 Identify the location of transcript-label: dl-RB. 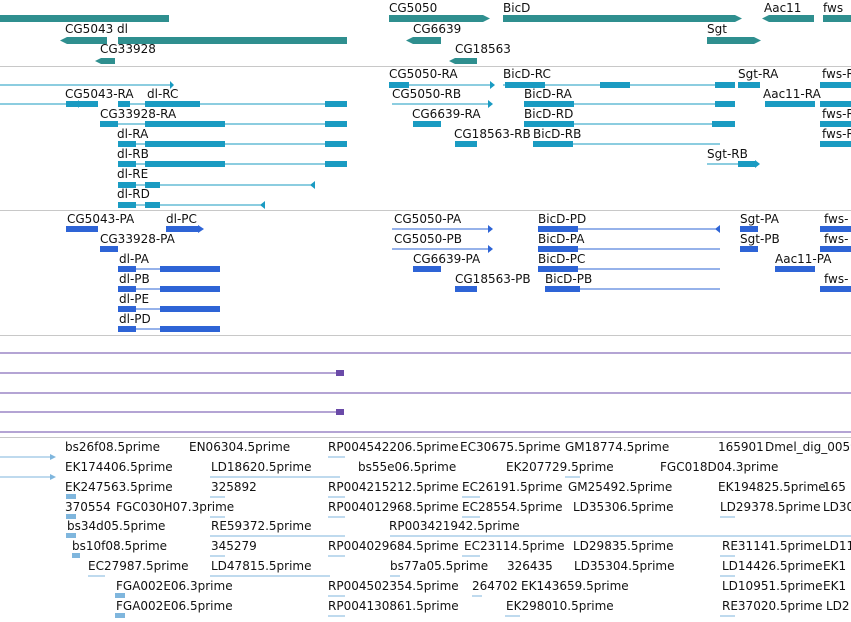
(133, 154).